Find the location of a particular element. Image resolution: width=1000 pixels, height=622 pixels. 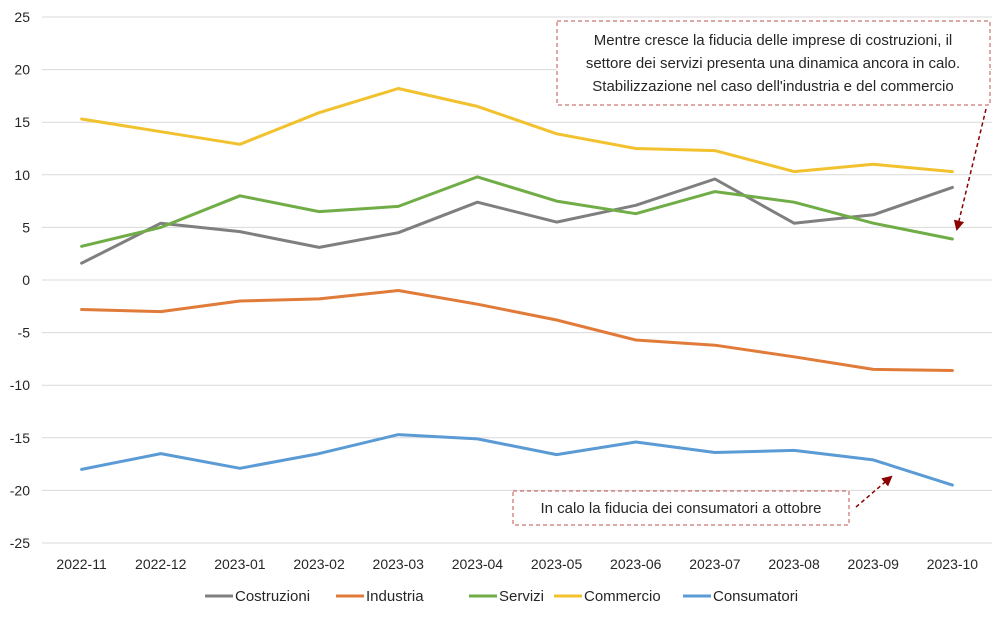

series-line-costruzioni is located at coordinates (517, 221).